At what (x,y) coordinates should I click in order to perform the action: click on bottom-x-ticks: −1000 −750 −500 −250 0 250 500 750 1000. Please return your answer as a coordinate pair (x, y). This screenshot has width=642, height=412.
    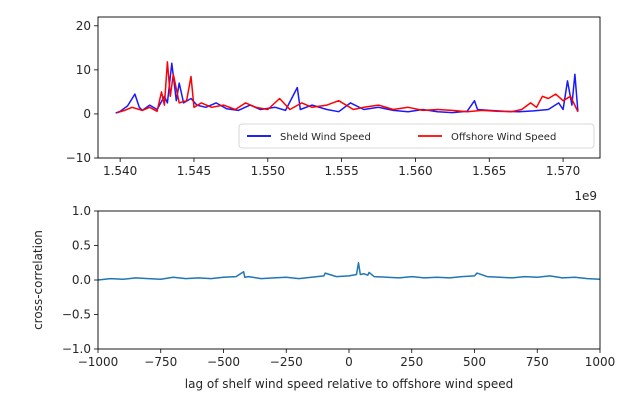
    Looking at the image, I should click on (347, 359).